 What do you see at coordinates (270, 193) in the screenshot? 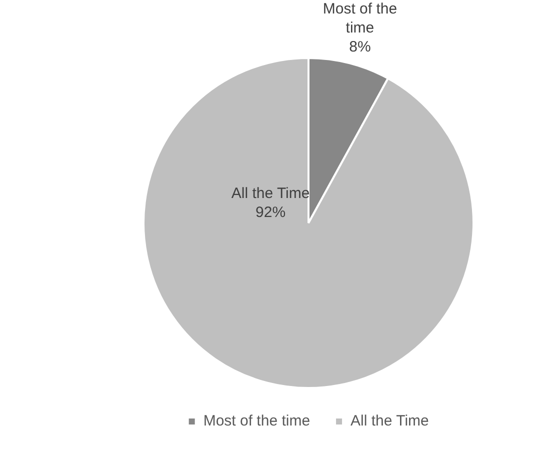
I see `slice-label: All the Time` at bounding box center [270, 193].